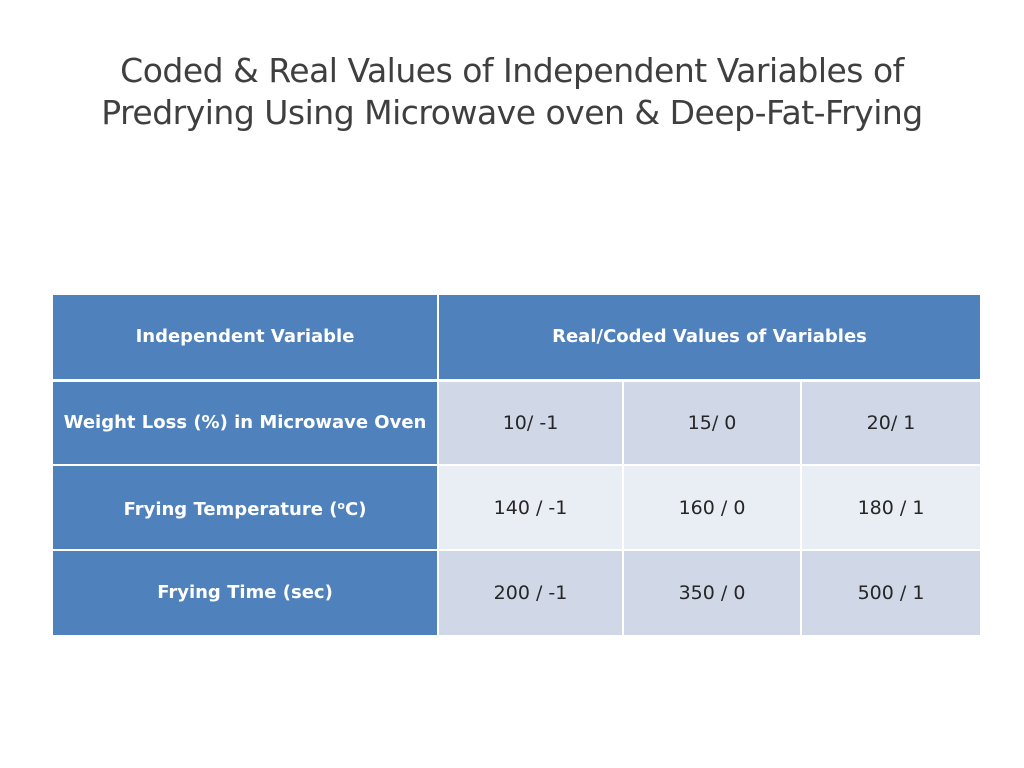 The height and width of the screenshot is (768, 1024). What do you see at coordinates (712, 422) in the screenshot?
I see `value-cell: 15/ 0` at bounding box center [712, 422].